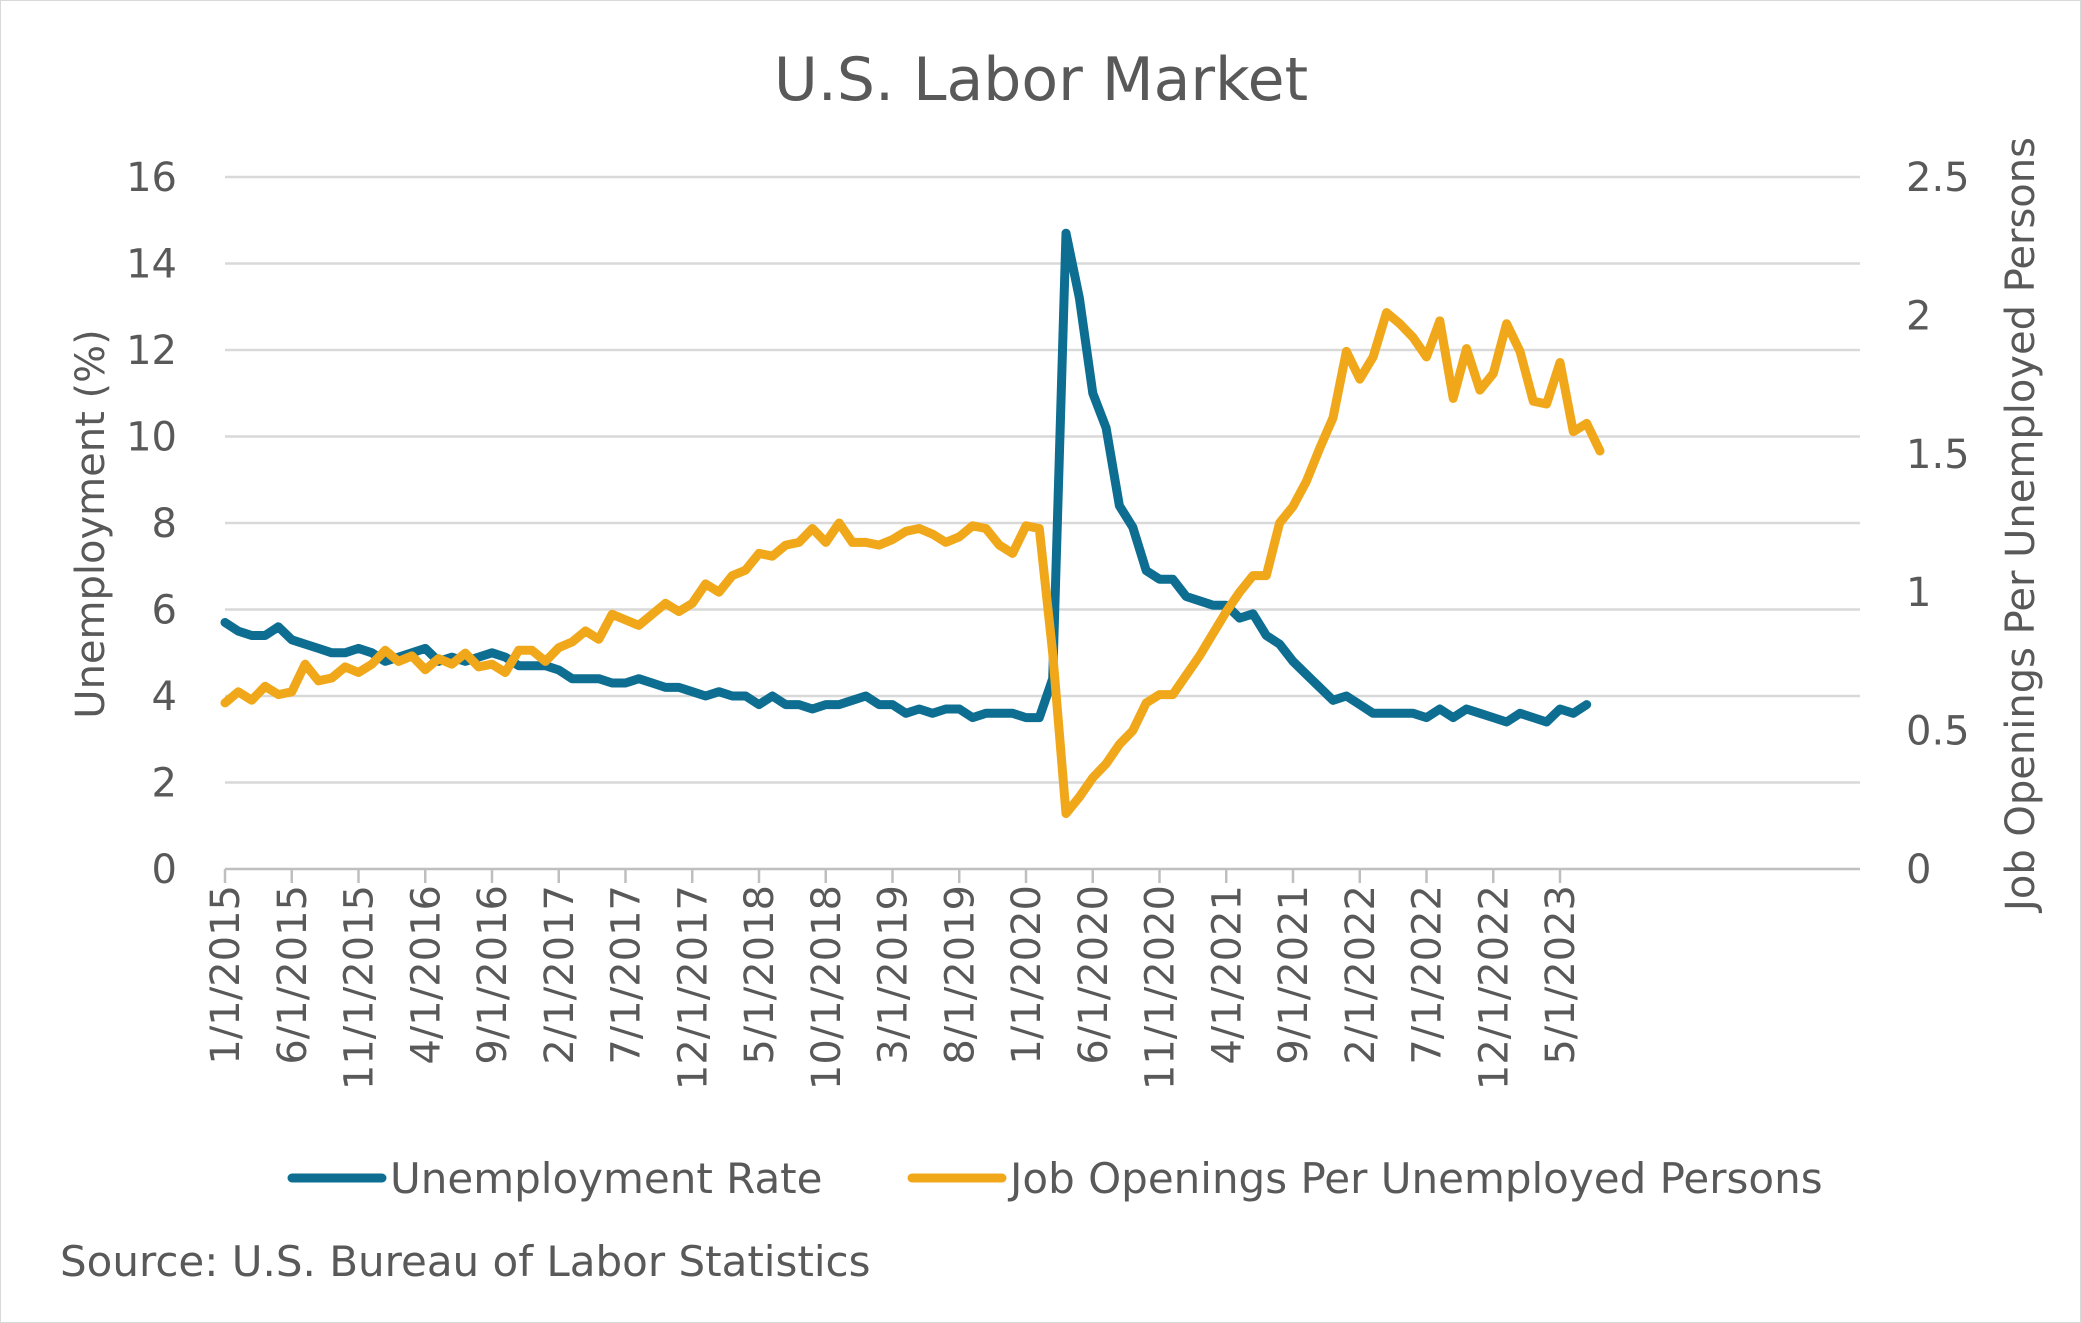 The width and height of the screenshot is (2081, 1323). Describe the element at coordinates (1938, 732) in the screenshot. I see `y2-tick-label: 0.5` at that location.